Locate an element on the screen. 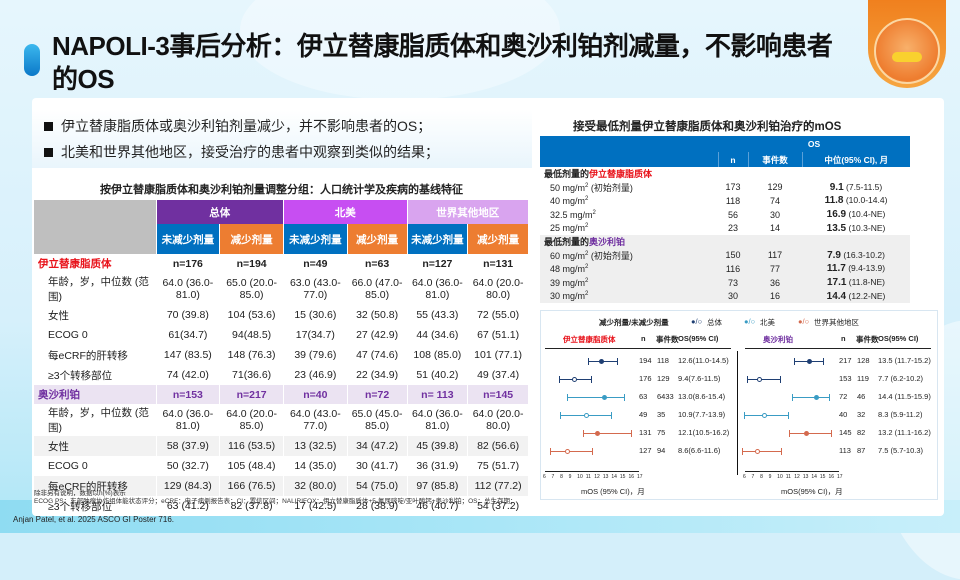  mos-table-title: 接受最低剂量伊立替康脂质体和奥沙利铂治疗的mOS is located at coordinates (707, 127).